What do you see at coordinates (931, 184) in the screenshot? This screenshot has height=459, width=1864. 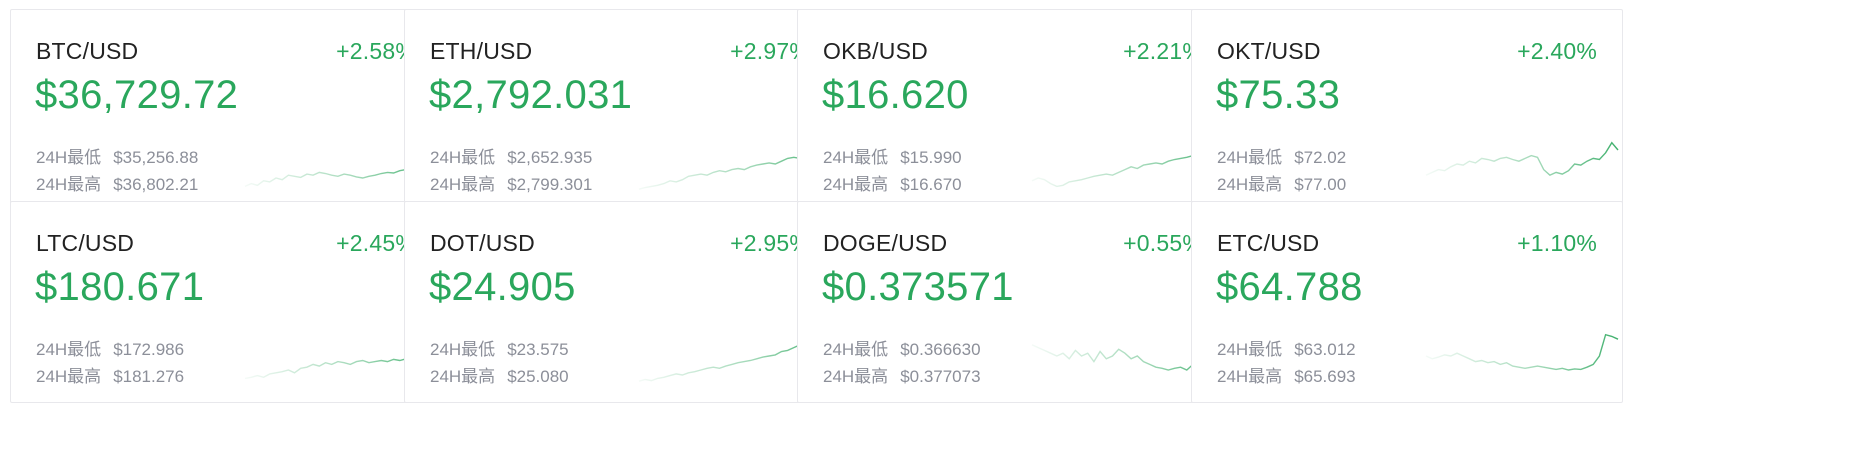 I see `high-24h-value: $16.670` at bounding box center [931, 184].